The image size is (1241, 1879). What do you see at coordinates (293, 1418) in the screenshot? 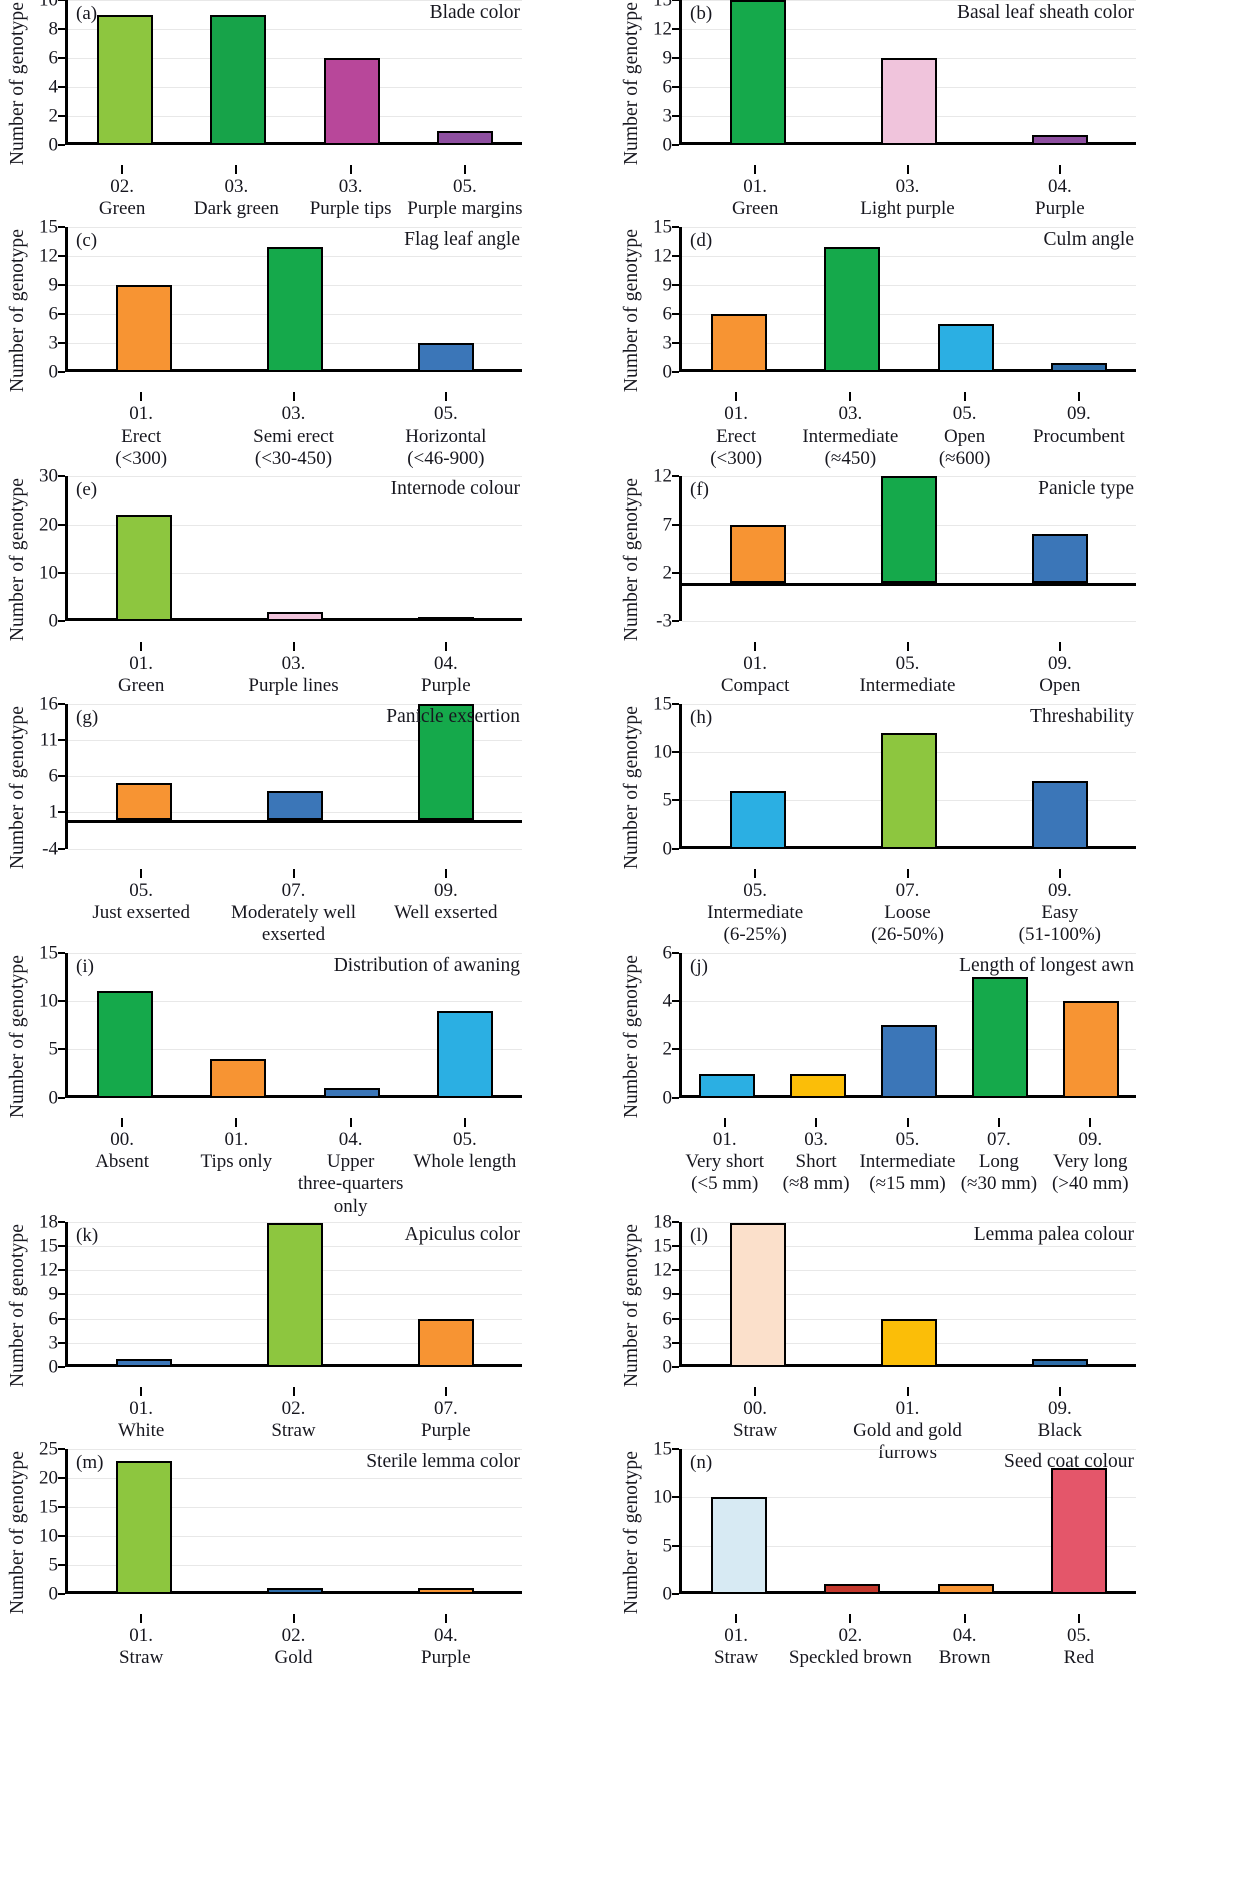
I see `x-axis-labels: 01. White 02. Straw 07. Purple` at bounding box center [293, 1418].